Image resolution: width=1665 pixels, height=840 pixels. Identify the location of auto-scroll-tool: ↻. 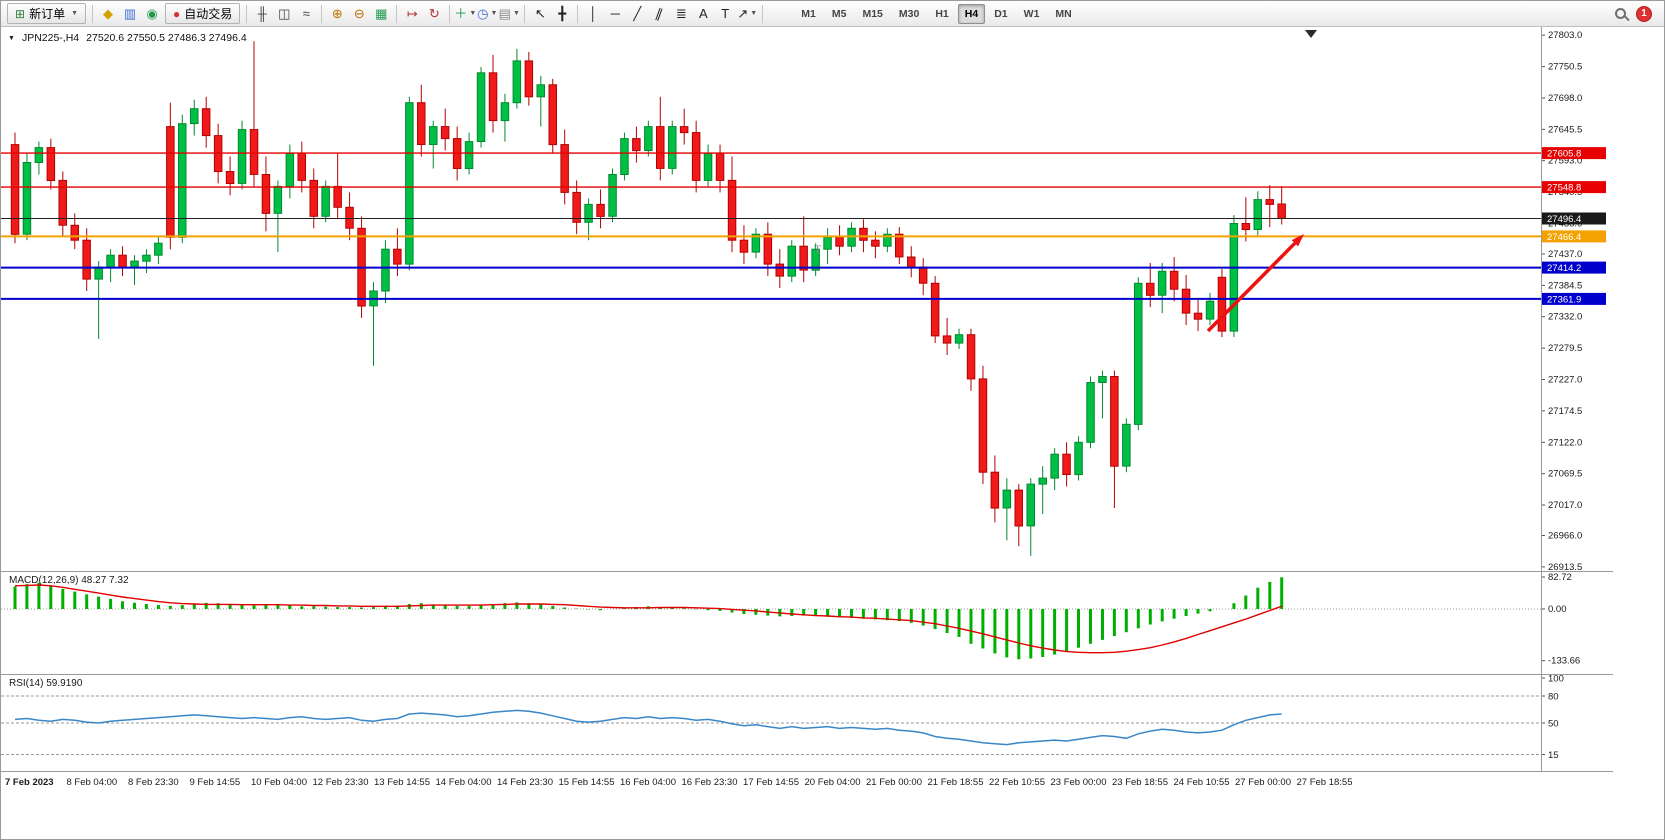
(434, 13).